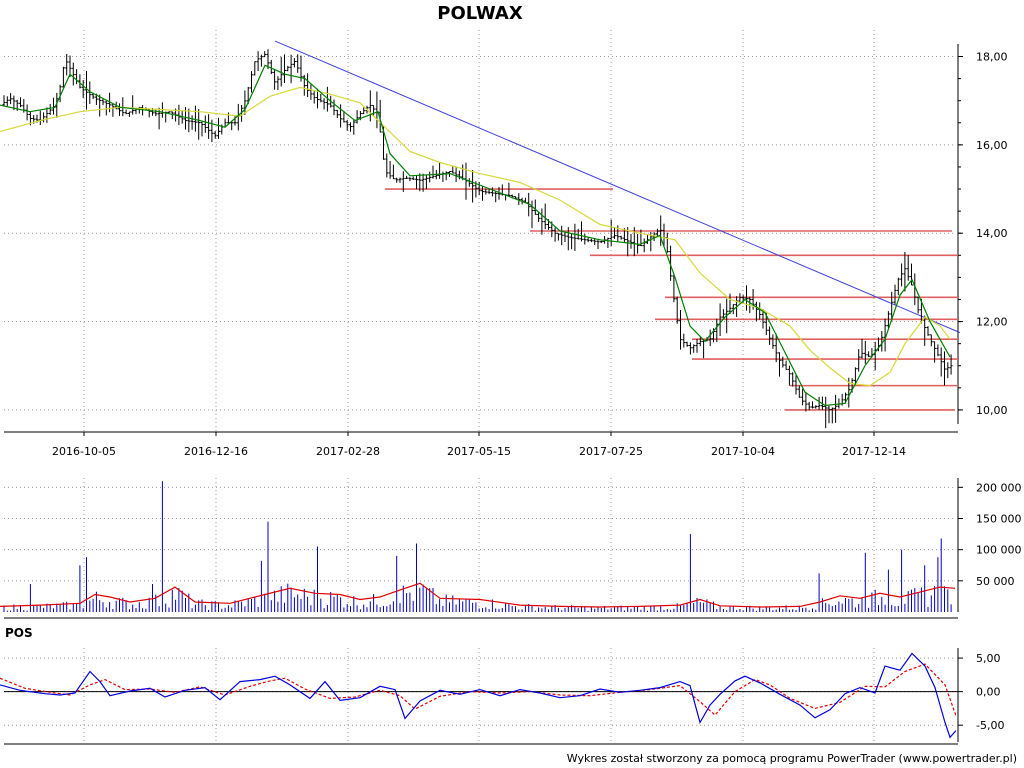  I want to click on price-x-tick-label: 2016-10-05, so click(84, 451).